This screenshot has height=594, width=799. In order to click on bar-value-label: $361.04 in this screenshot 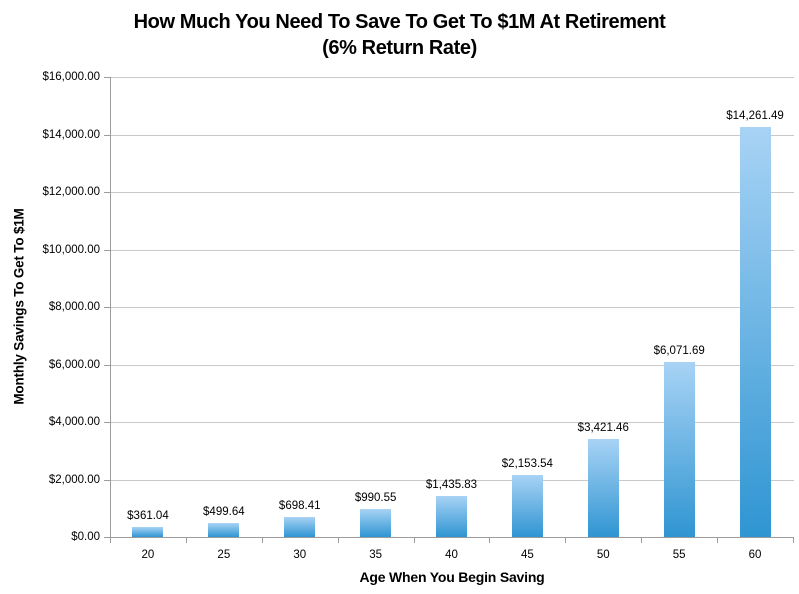, I will do `click(148, 516)`.